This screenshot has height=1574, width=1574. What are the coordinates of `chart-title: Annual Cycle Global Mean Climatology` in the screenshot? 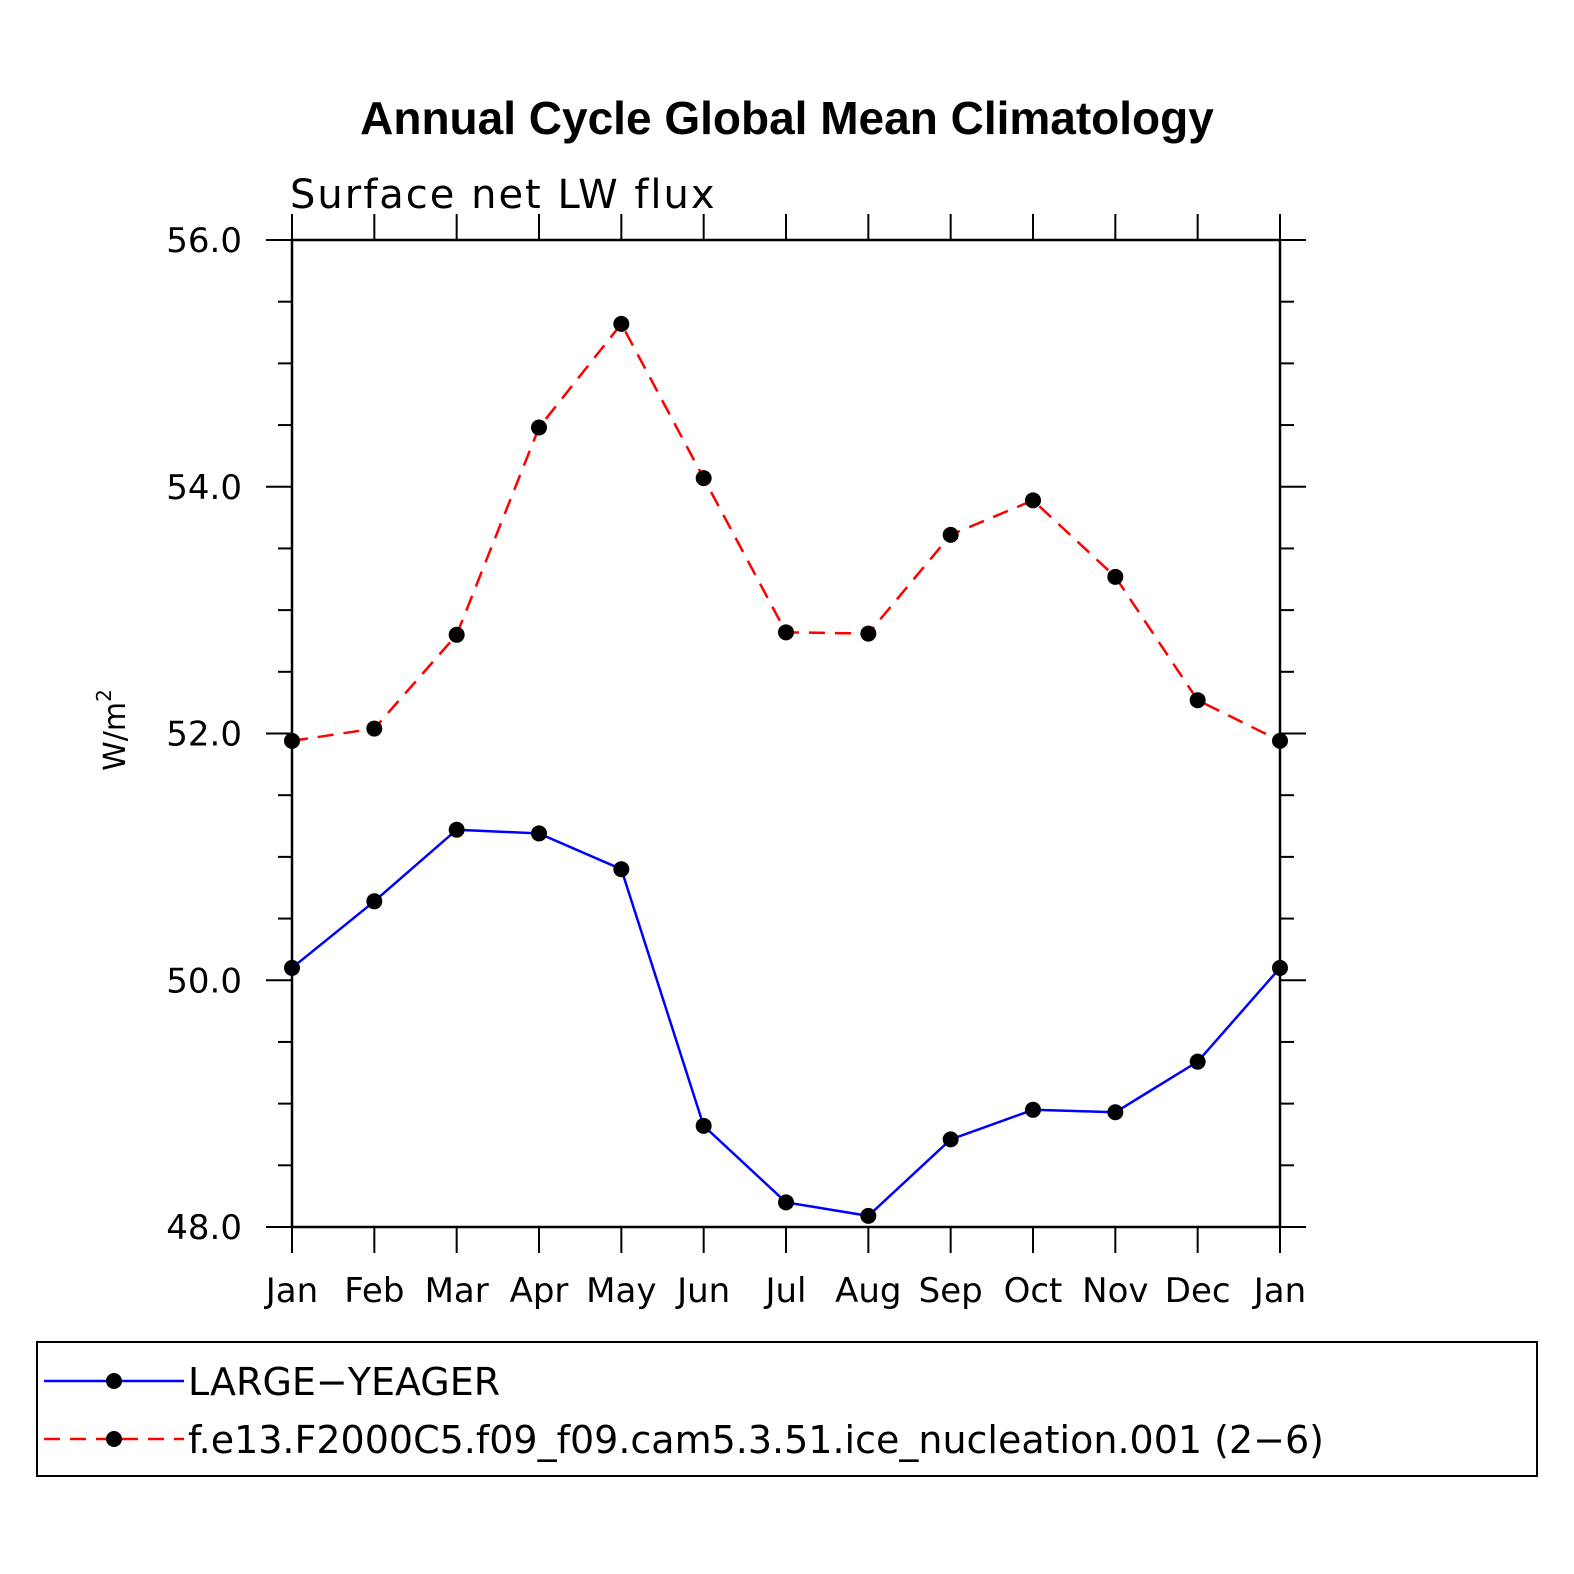 It's located at (787, 118).